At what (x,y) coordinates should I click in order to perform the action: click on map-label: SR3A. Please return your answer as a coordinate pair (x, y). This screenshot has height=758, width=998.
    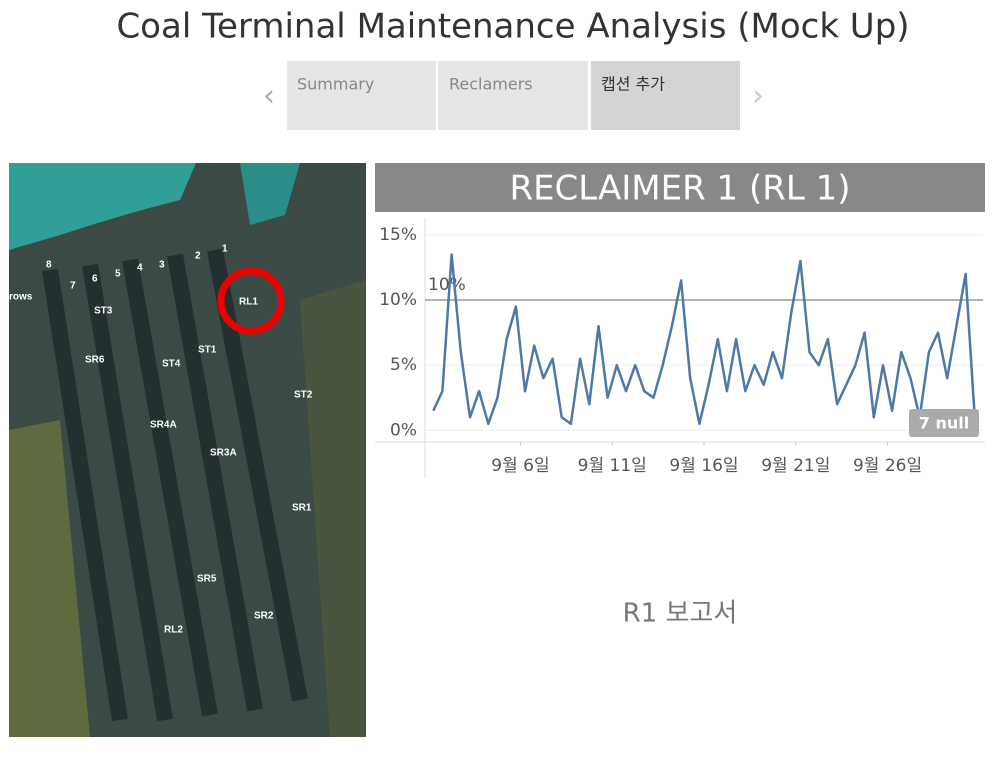
    Looking at the image, I should click on (223, 453).